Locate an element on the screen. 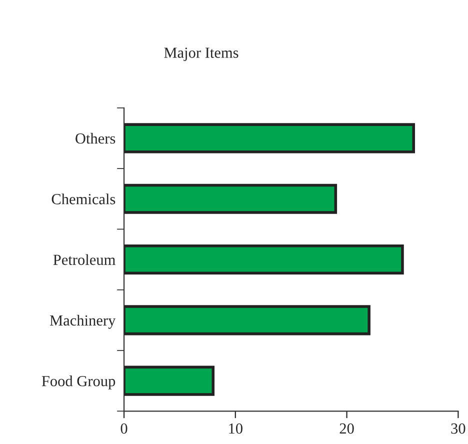  y-tick-label: Chemicals is located at coordinates (84, 199).